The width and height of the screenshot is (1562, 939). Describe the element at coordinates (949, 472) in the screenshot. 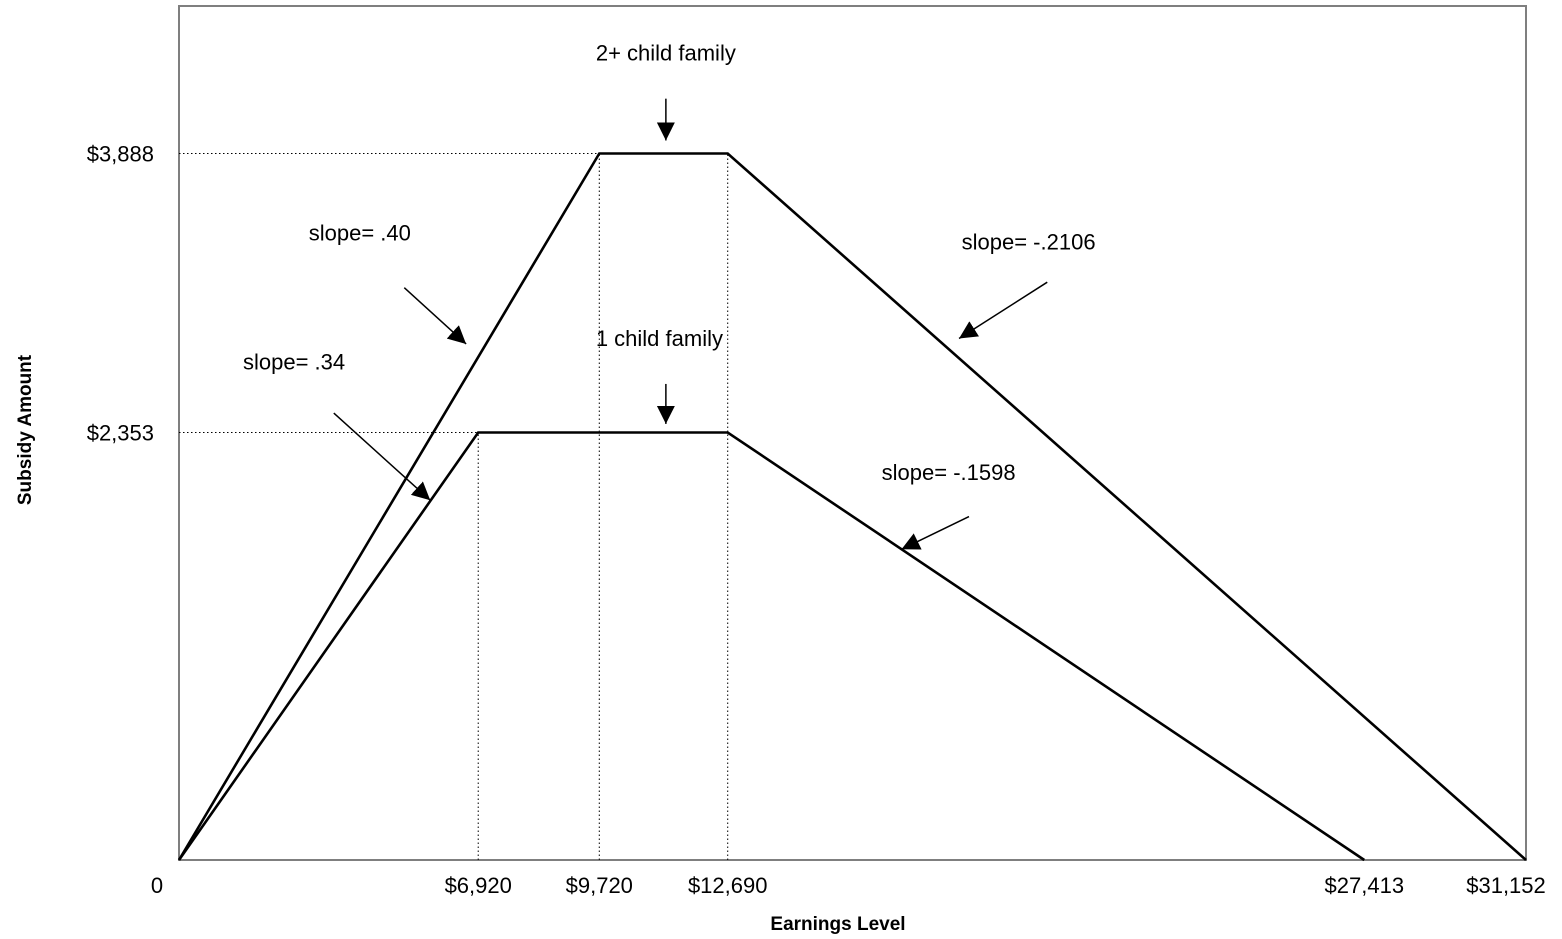

I see `annotation-label-slope-1598: slope= -.1598` at that location.